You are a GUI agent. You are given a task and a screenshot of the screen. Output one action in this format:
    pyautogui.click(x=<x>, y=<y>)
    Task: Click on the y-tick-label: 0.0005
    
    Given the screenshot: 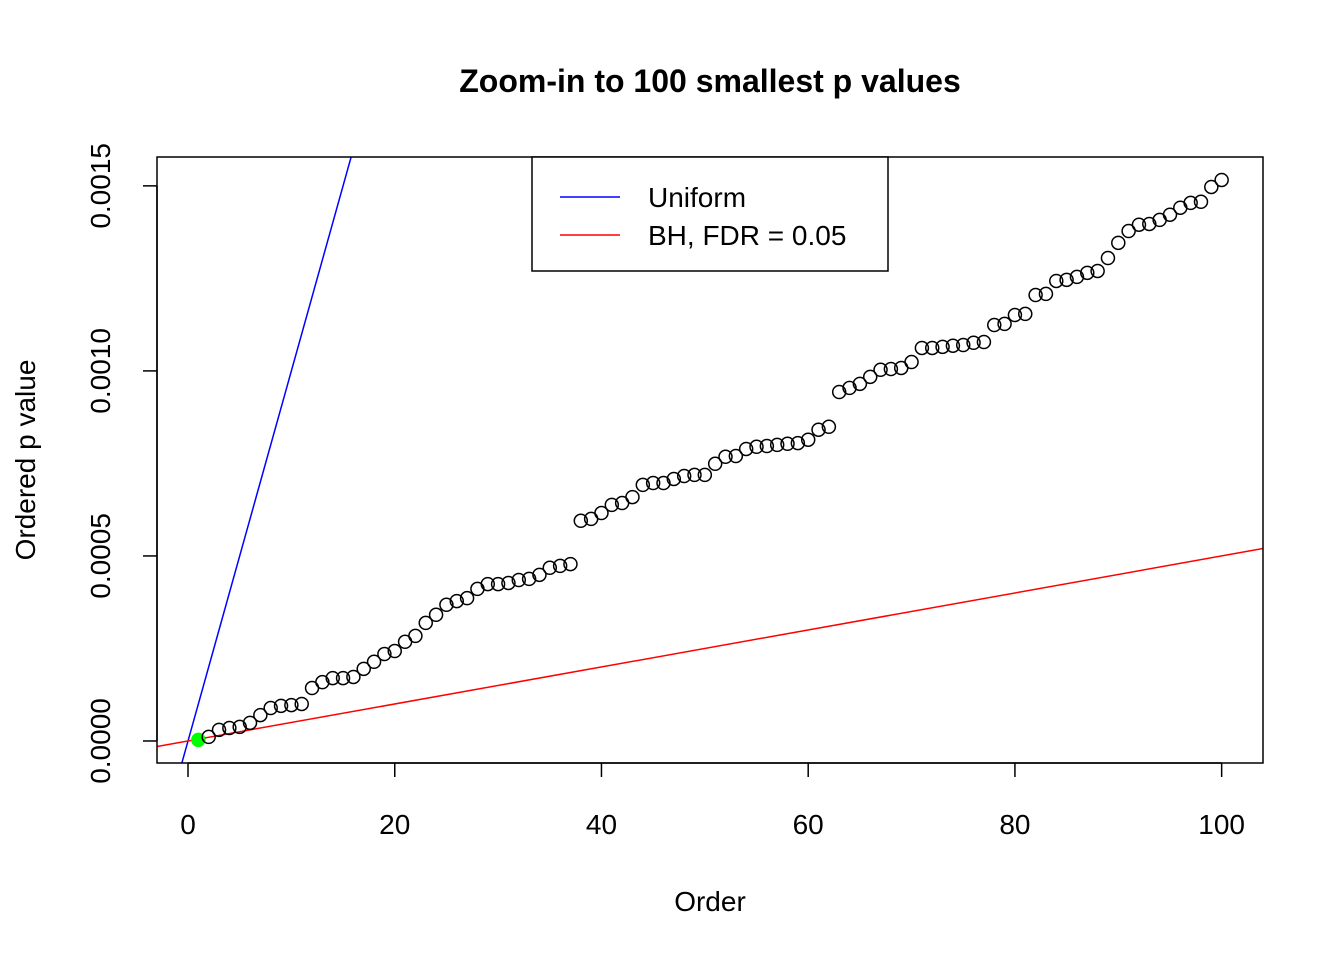 What is the action you would take?
    pyautogui.click(x=100, y=556)
    